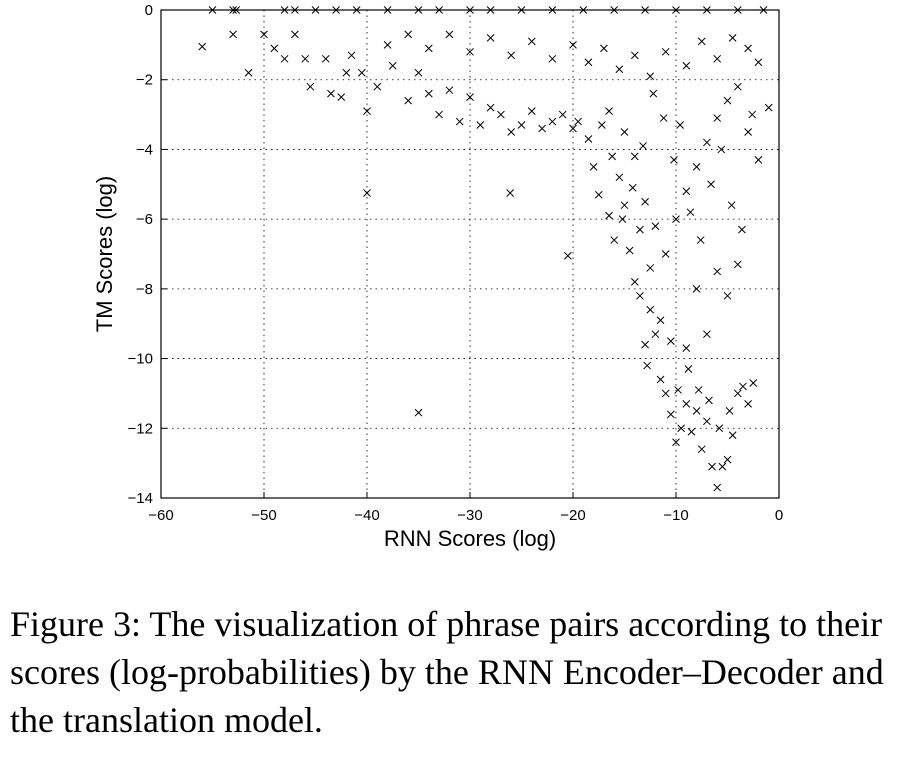 This screenshot has width=903, height=774. Describe the element at coordinates (144, 149) in the screenshot. I see `y-tick-label: −4` at that location.